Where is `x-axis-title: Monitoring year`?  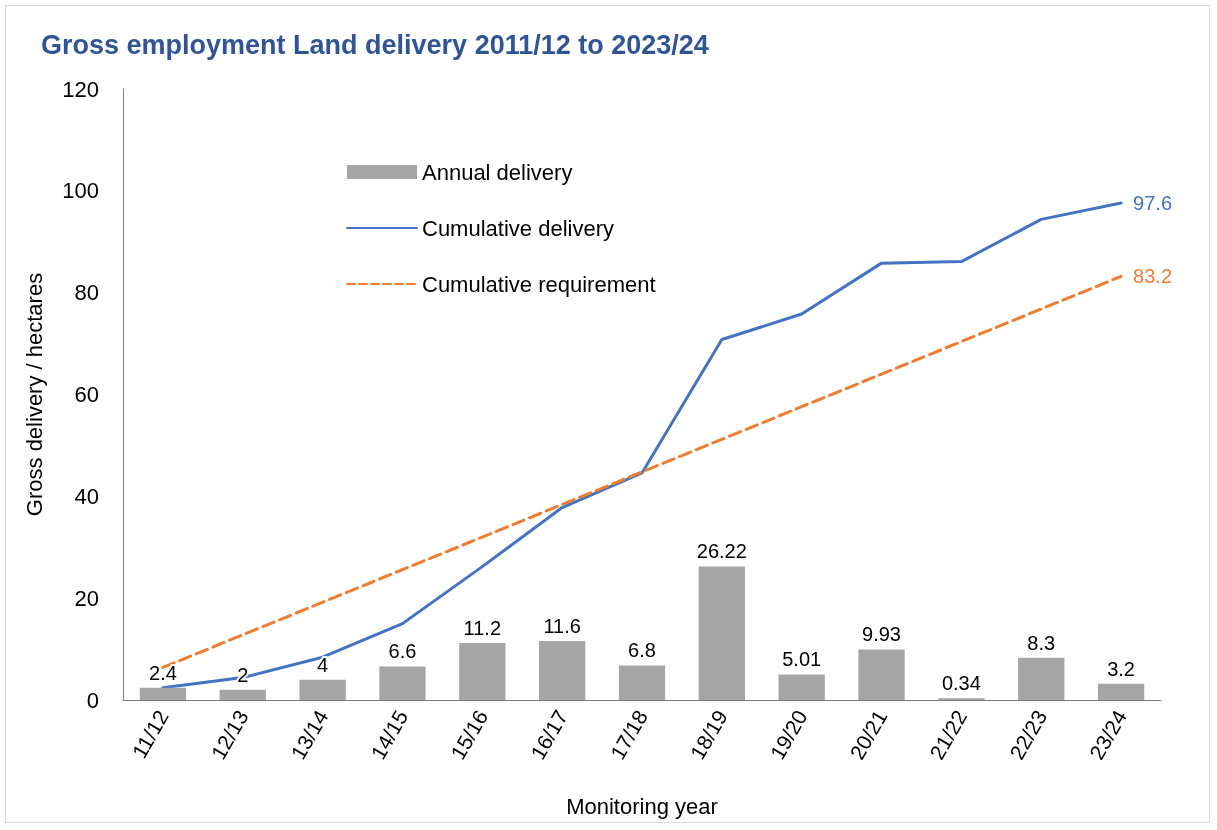 x-axis-title: Monitoring year is located at coordinates (642, 806).